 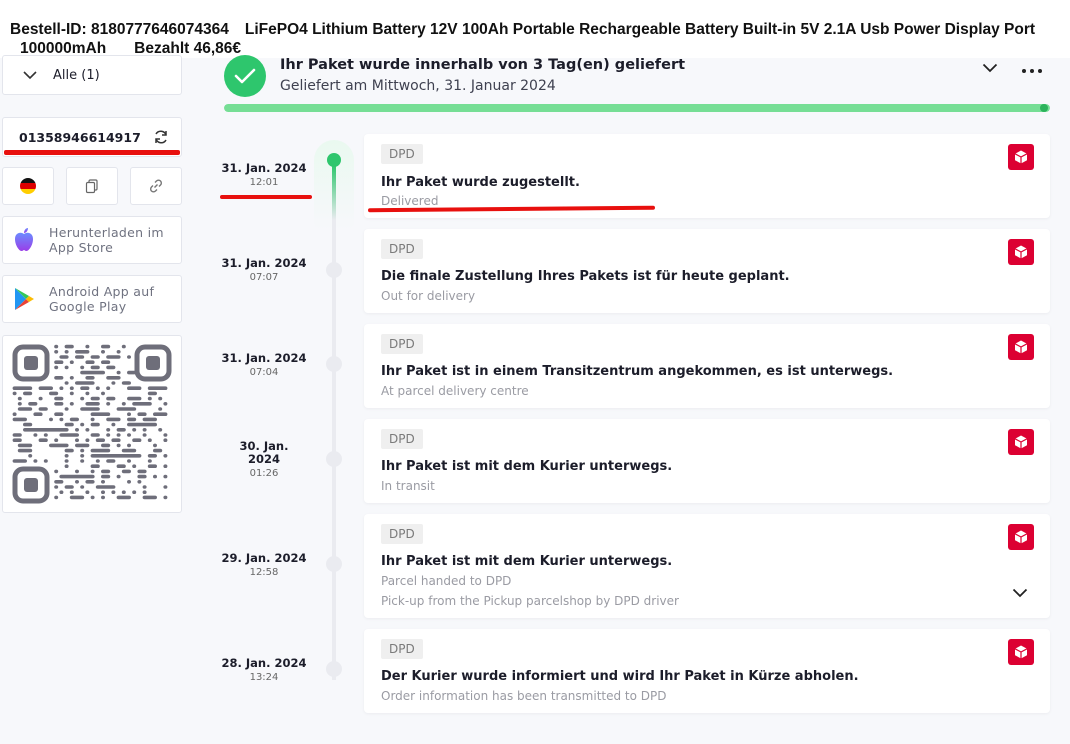 I want to click on event-date: 31. Jan. 2024 07:07, so click(x=264, y=270).